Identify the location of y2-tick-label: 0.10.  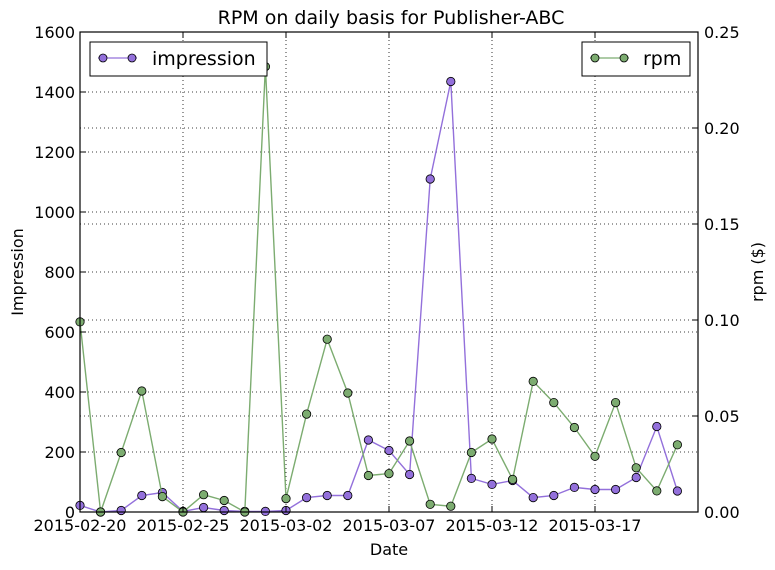
(722, 320).